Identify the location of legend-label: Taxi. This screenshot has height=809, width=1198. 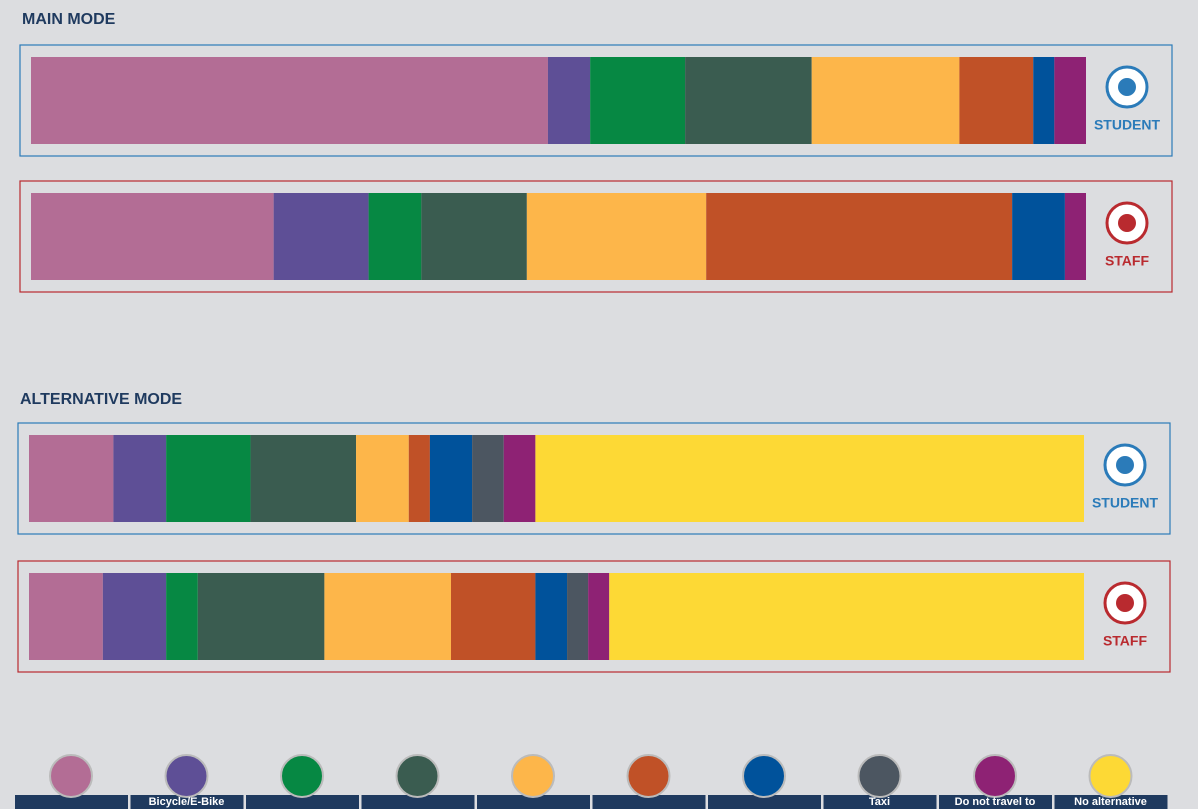
(879, 802).